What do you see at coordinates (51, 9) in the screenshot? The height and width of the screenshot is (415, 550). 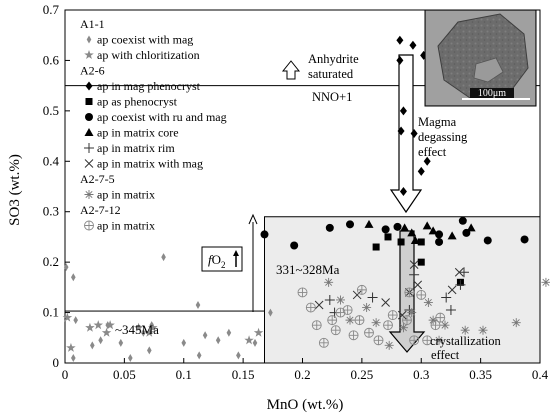 I see `y-tick-label: 0.7` at bounding box center [51, 9].